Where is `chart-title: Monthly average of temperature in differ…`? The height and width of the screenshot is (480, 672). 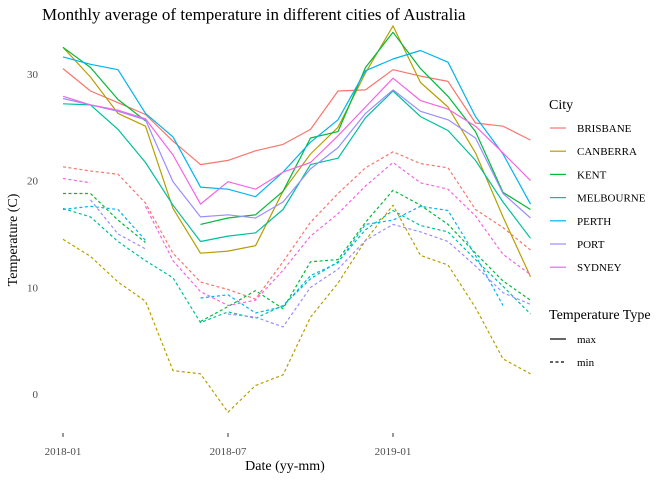
chart-title: Monthly average of temperature in differ… is located at coordinates (254, 14).